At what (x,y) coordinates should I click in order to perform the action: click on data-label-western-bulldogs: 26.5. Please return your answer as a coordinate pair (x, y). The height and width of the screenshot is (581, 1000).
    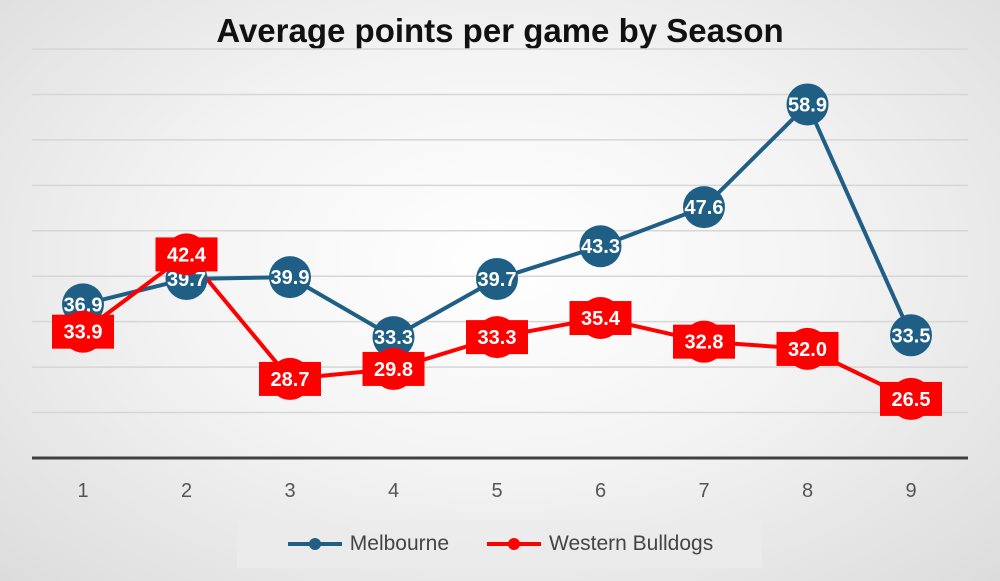
    Looking at the image, I should click on (911, 400).